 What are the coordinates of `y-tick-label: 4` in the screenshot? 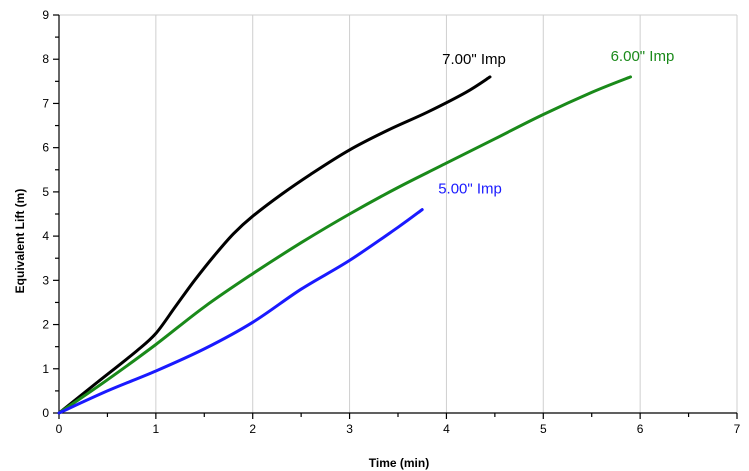 It's located at (45, 236).